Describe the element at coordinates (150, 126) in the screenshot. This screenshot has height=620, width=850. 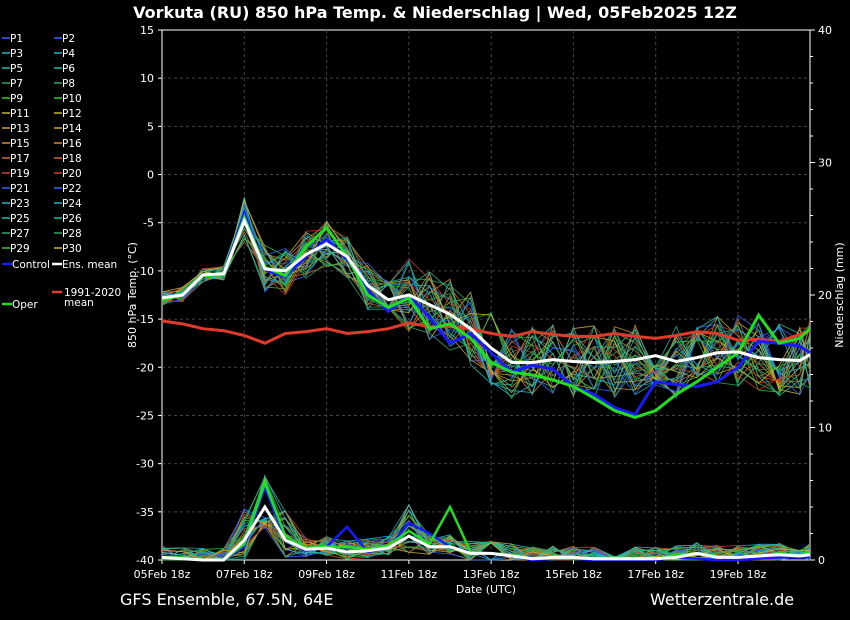
I see `left-tick-label: 5` at that location.